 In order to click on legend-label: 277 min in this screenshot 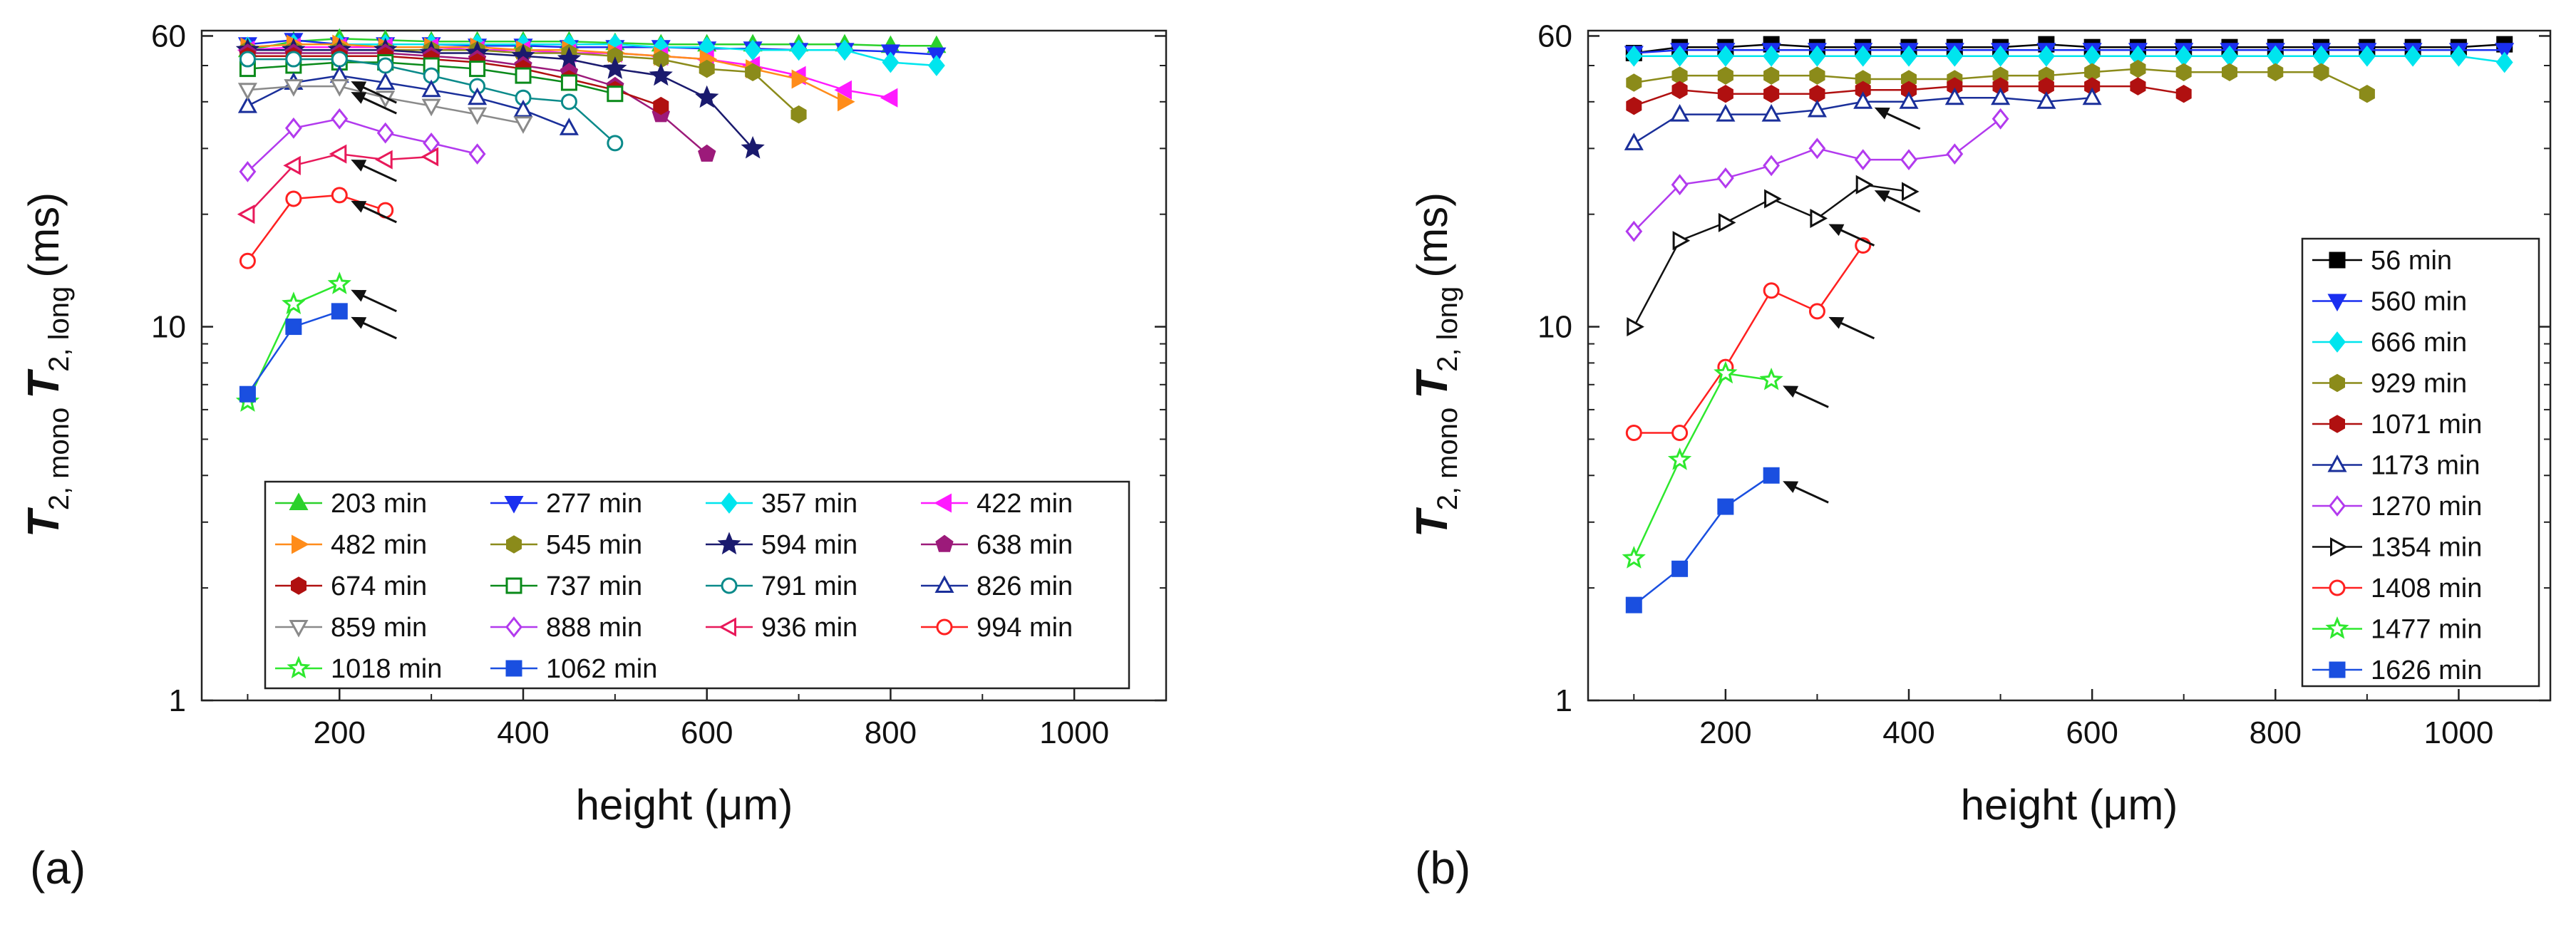, I will do `click(594, 504)`.